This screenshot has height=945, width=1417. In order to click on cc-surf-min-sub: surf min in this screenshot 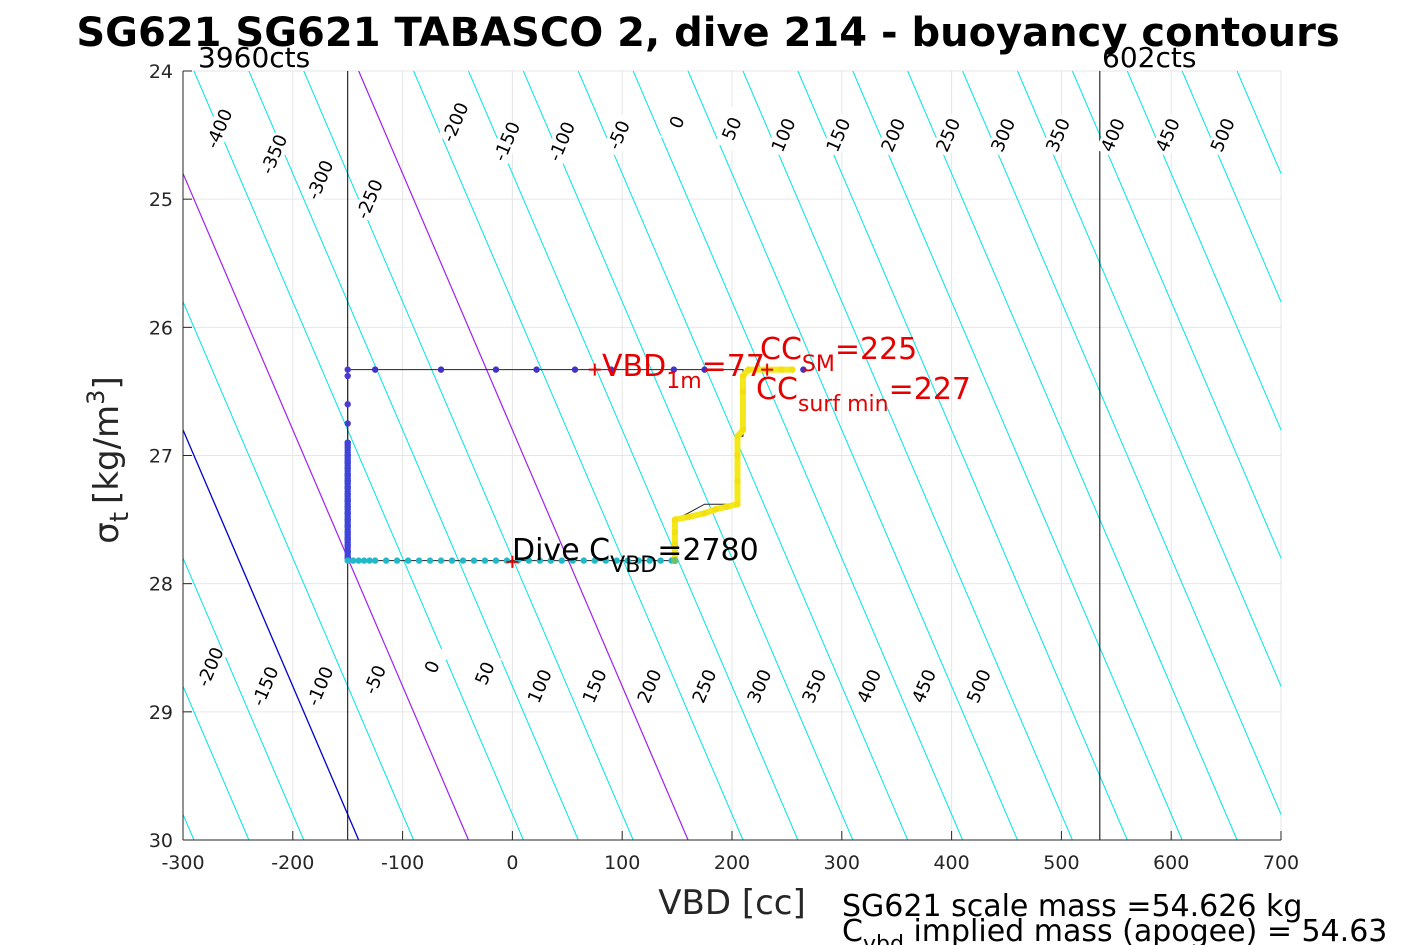, I will do `click(843, 404)`.